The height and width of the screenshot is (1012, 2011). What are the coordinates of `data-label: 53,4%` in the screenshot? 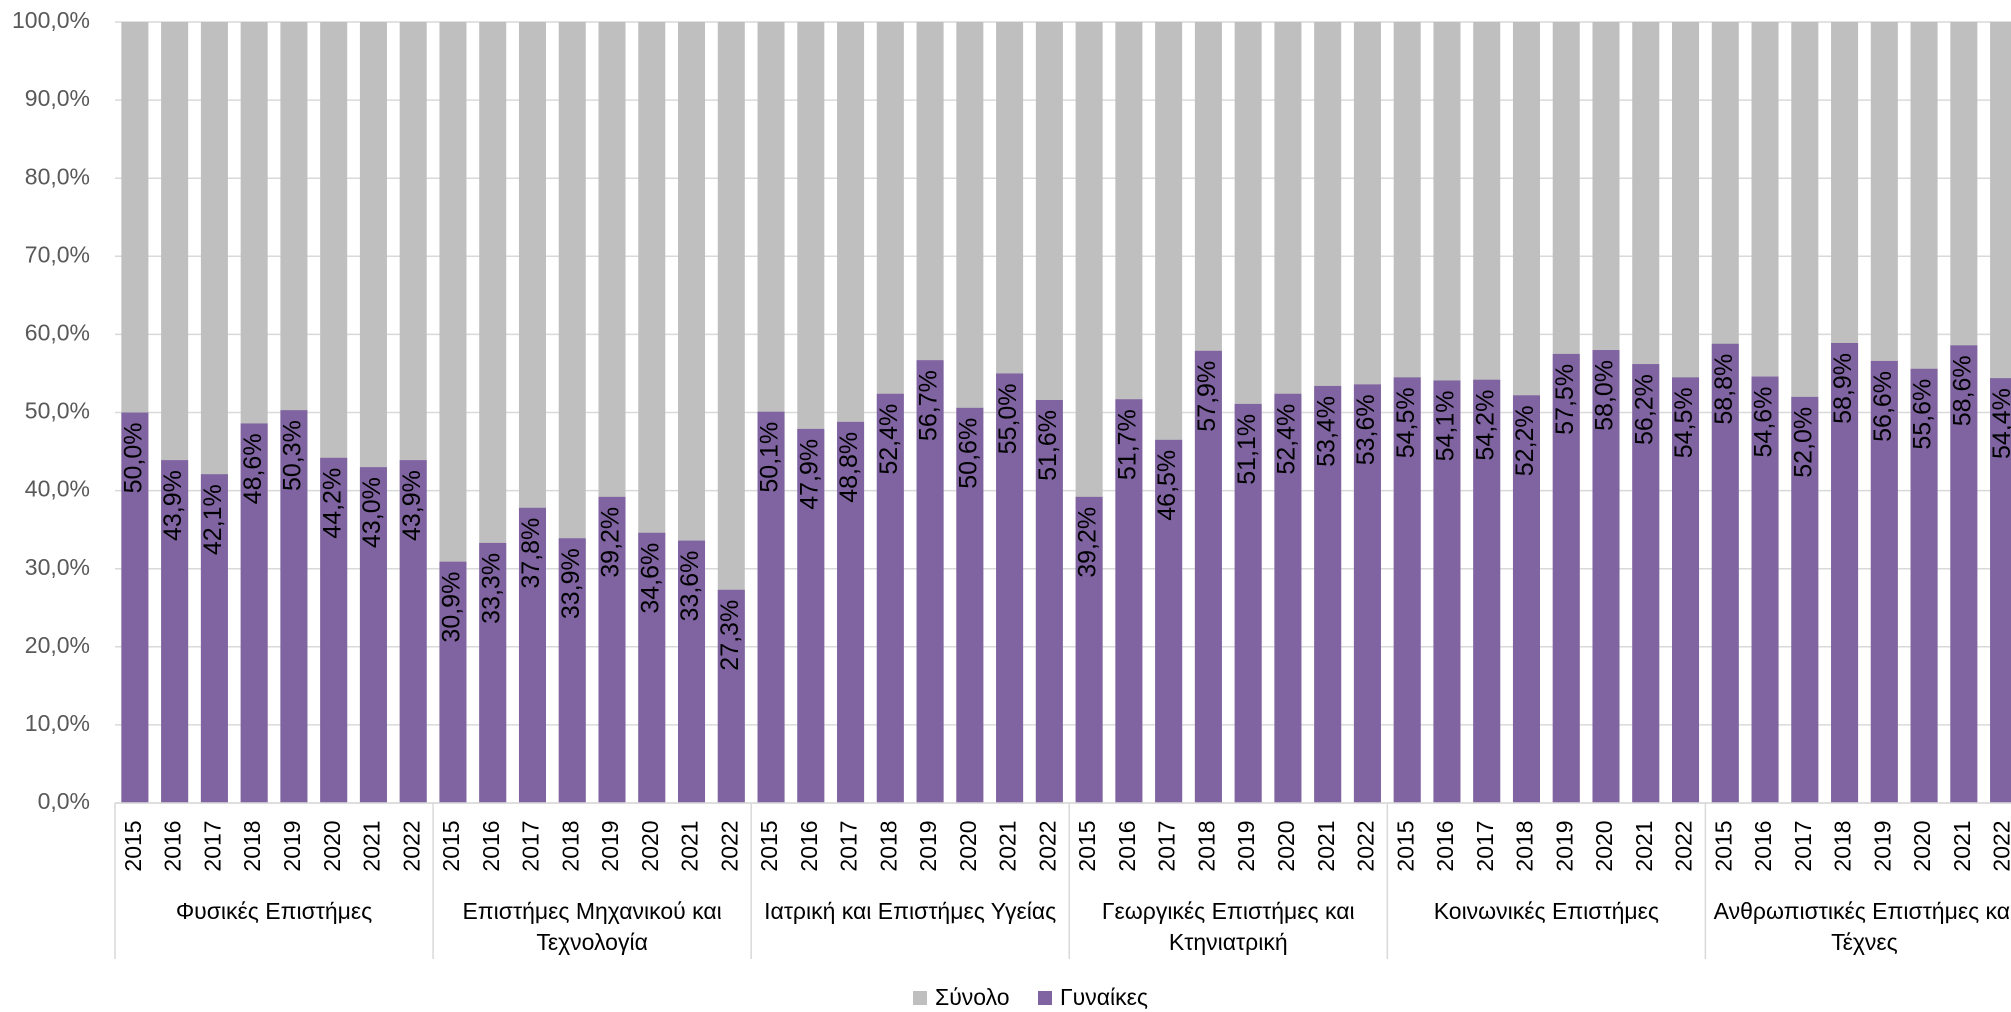 It's located at (1326, 431).